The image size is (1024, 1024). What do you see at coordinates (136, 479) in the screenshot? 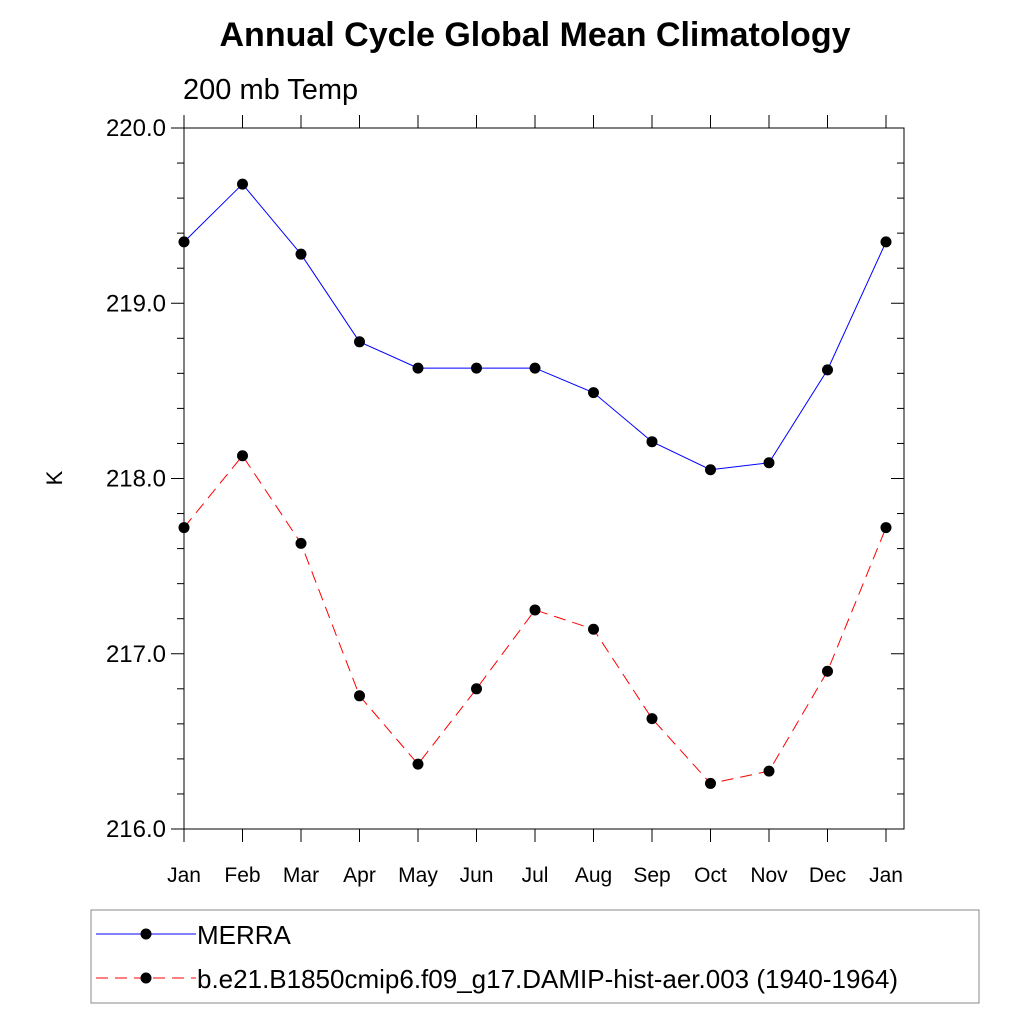
I see `y-tick-label: 218.0` at bounding box center [136, 479].